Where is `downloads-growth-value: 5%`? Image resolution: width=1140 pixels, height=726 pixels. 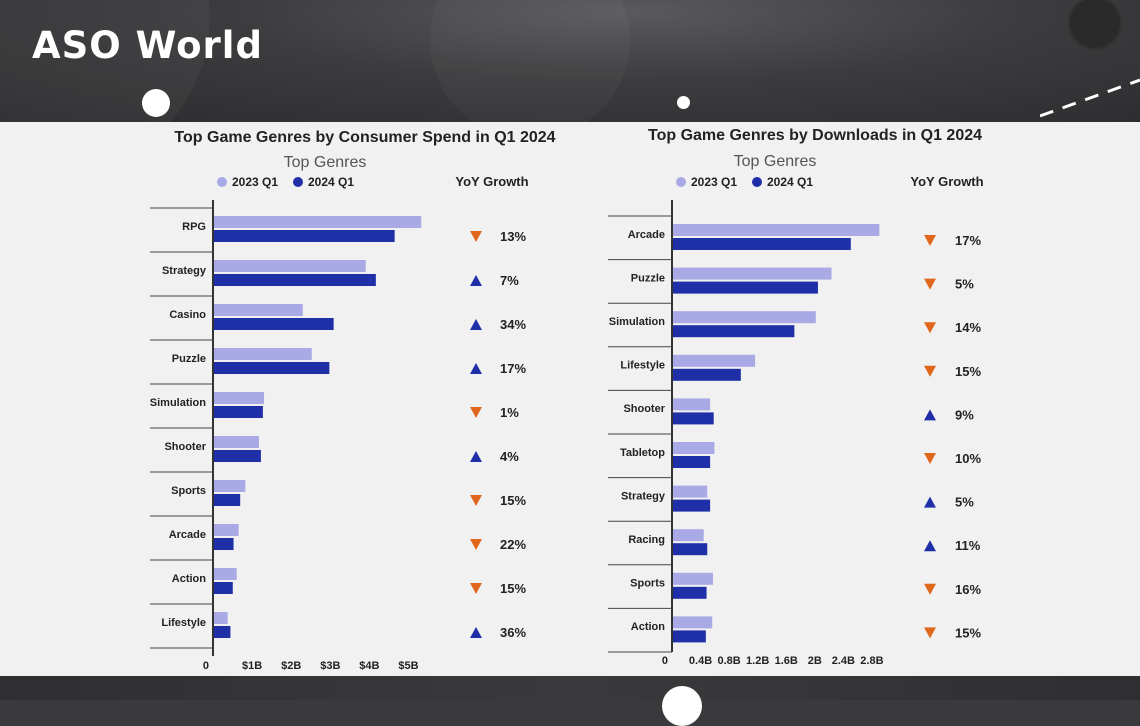
downloads-growth-value: 5% is located at coordinates (964, 502).